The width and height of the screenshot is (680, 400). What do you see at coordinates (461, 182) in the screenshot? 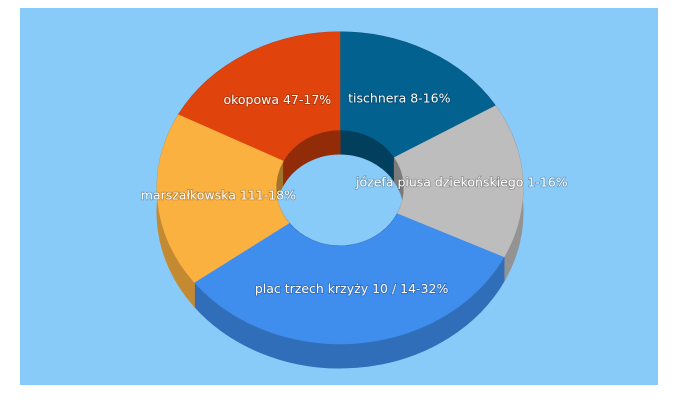
I see `slice-label: józefa piusa dziekońskiego 1-16%` at bounding box center [461, 182].